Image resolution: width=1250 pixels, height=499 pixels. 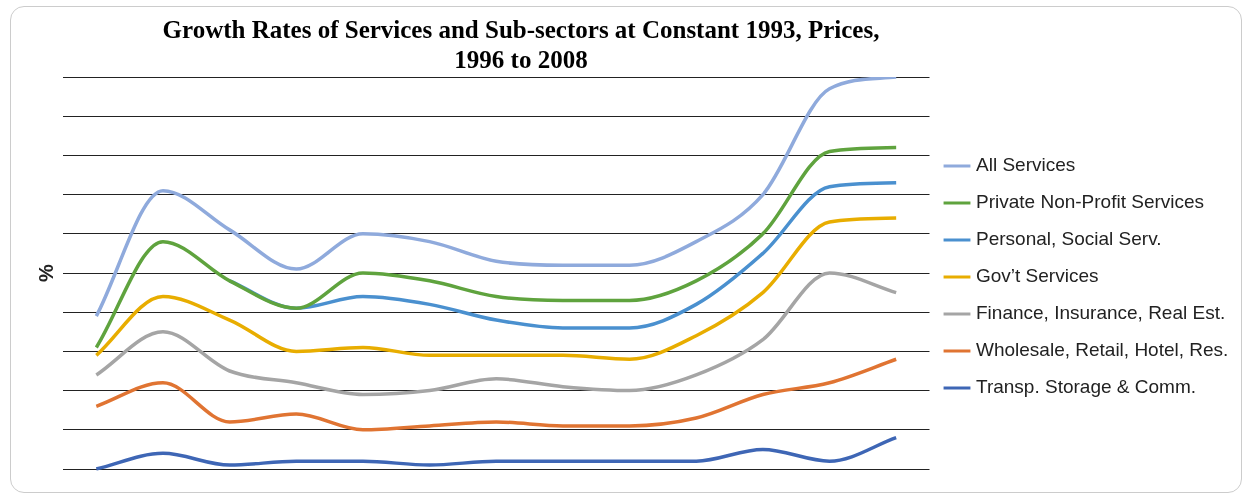 I want to click on legend-label: Wholesale, Retail, Hotel, Res., so click(x=1102, y=350).